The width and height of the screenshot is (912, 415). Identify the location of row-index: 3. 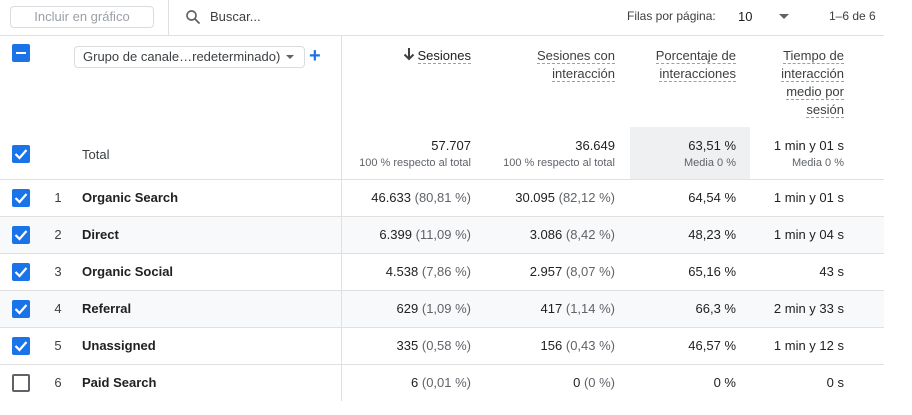
(58, 271).